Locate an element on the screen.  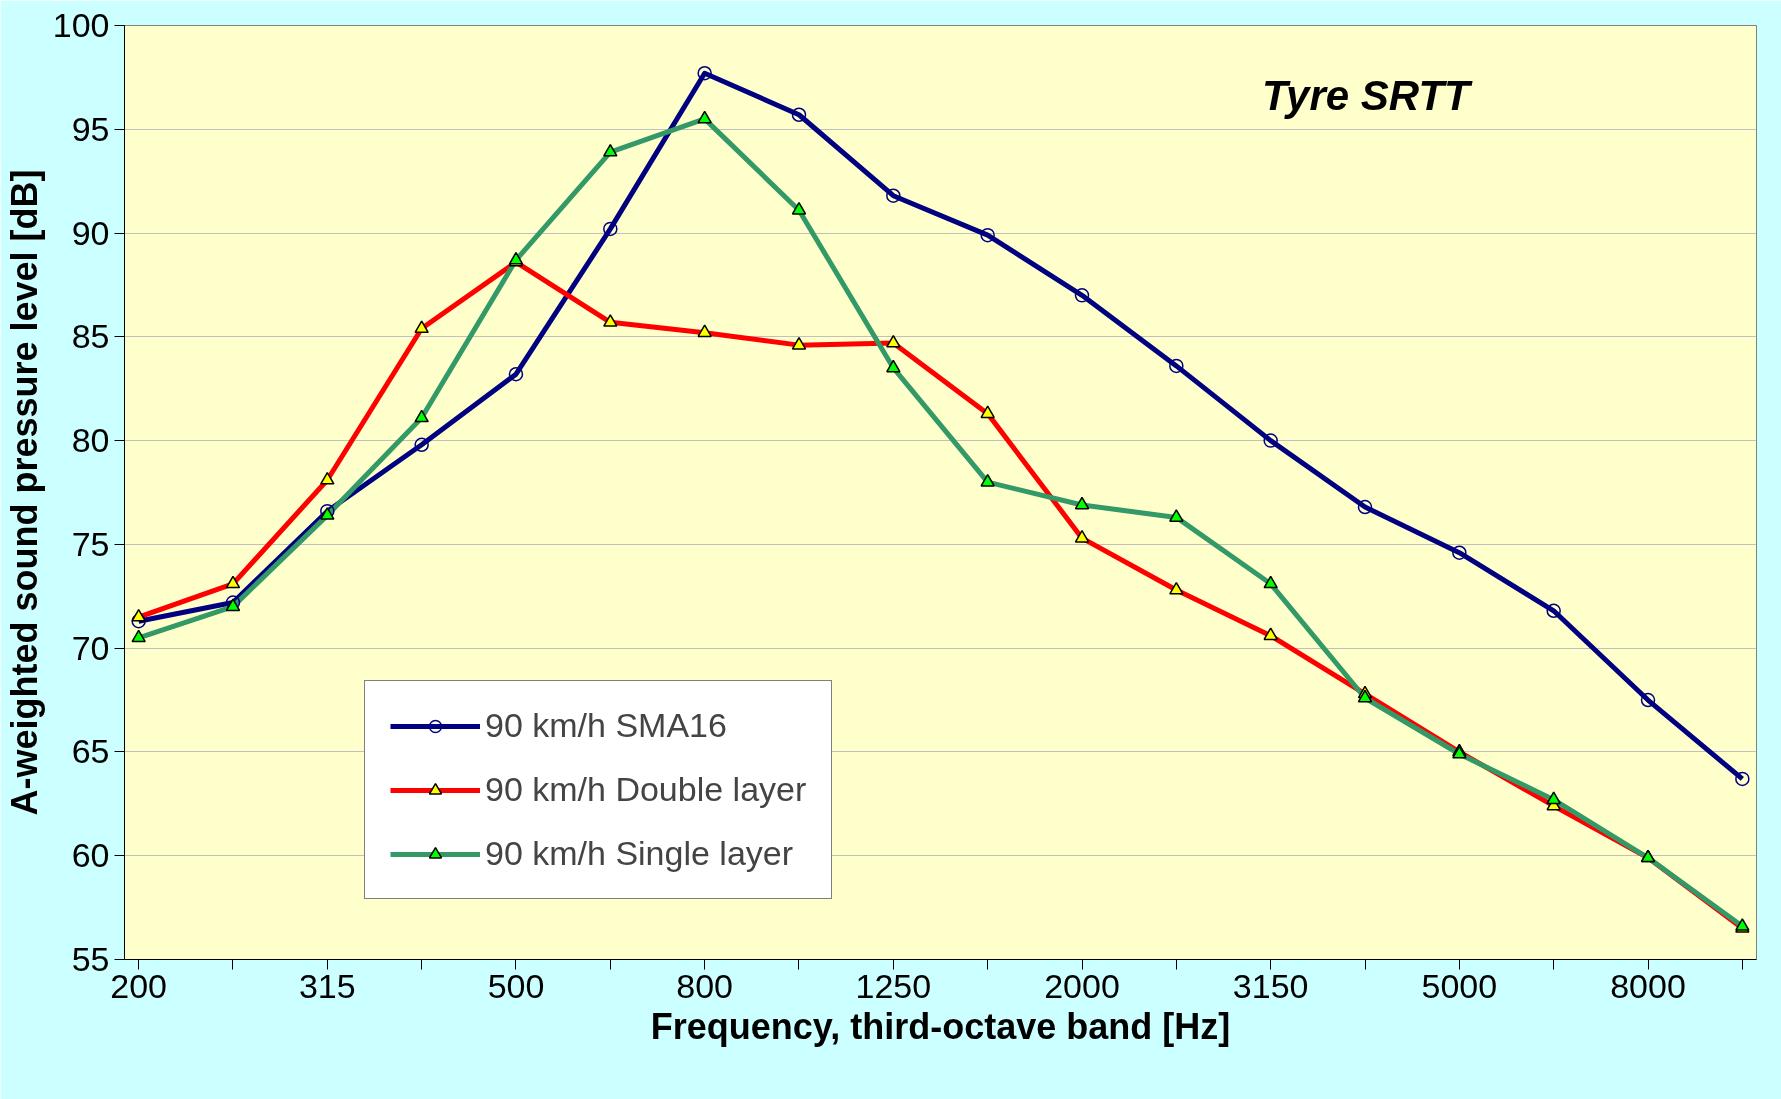
y-tick-label: 60 is located at coordinates (90, 855).